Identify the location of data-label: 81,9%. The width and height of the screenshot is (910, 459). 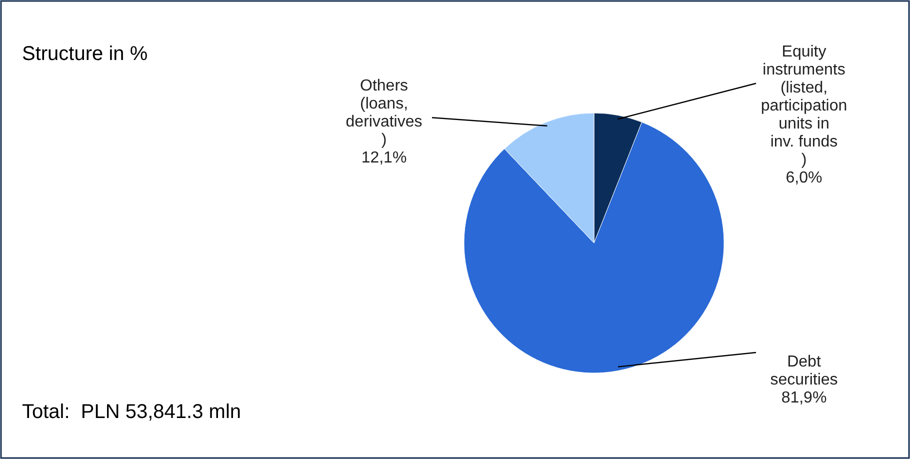
(804, 398).